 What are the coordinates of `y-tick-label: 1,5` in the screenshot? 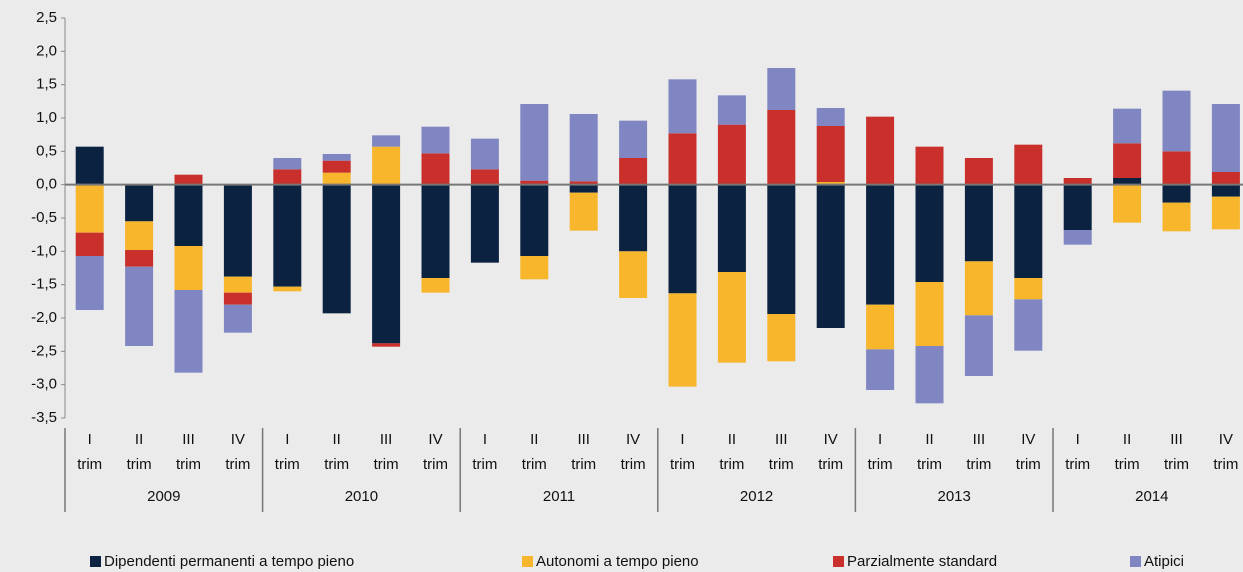 It's located at (46, 84).